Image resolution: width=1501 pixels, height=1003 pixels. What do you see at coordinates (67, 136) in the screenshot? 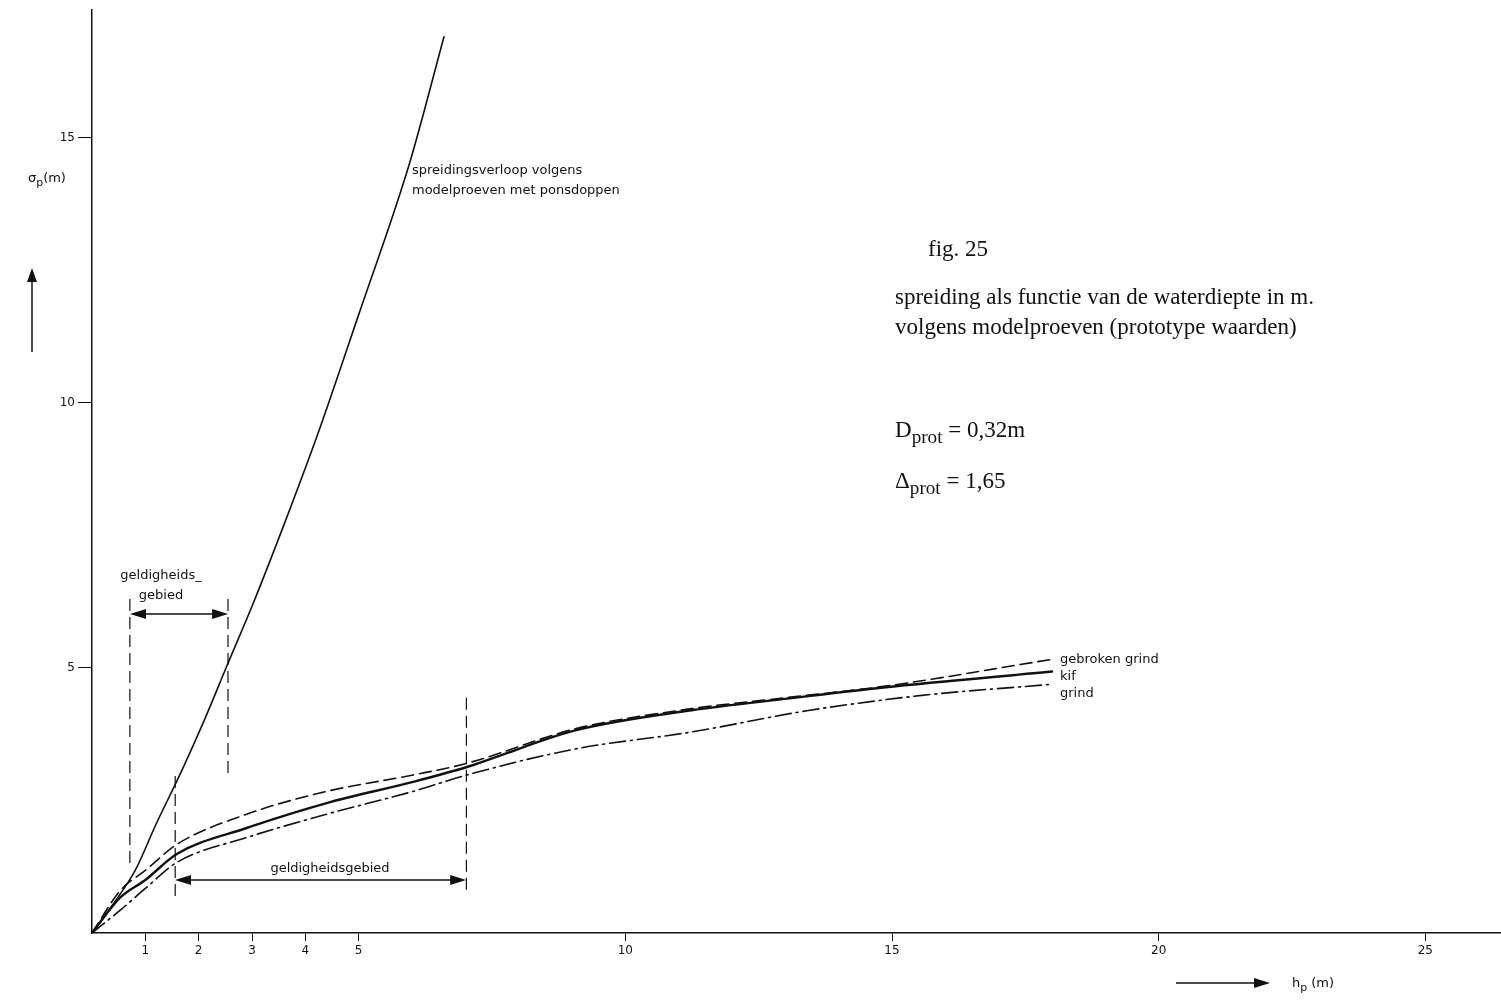
I see `y-tick-label: 15` at bounding box center [67, 136].